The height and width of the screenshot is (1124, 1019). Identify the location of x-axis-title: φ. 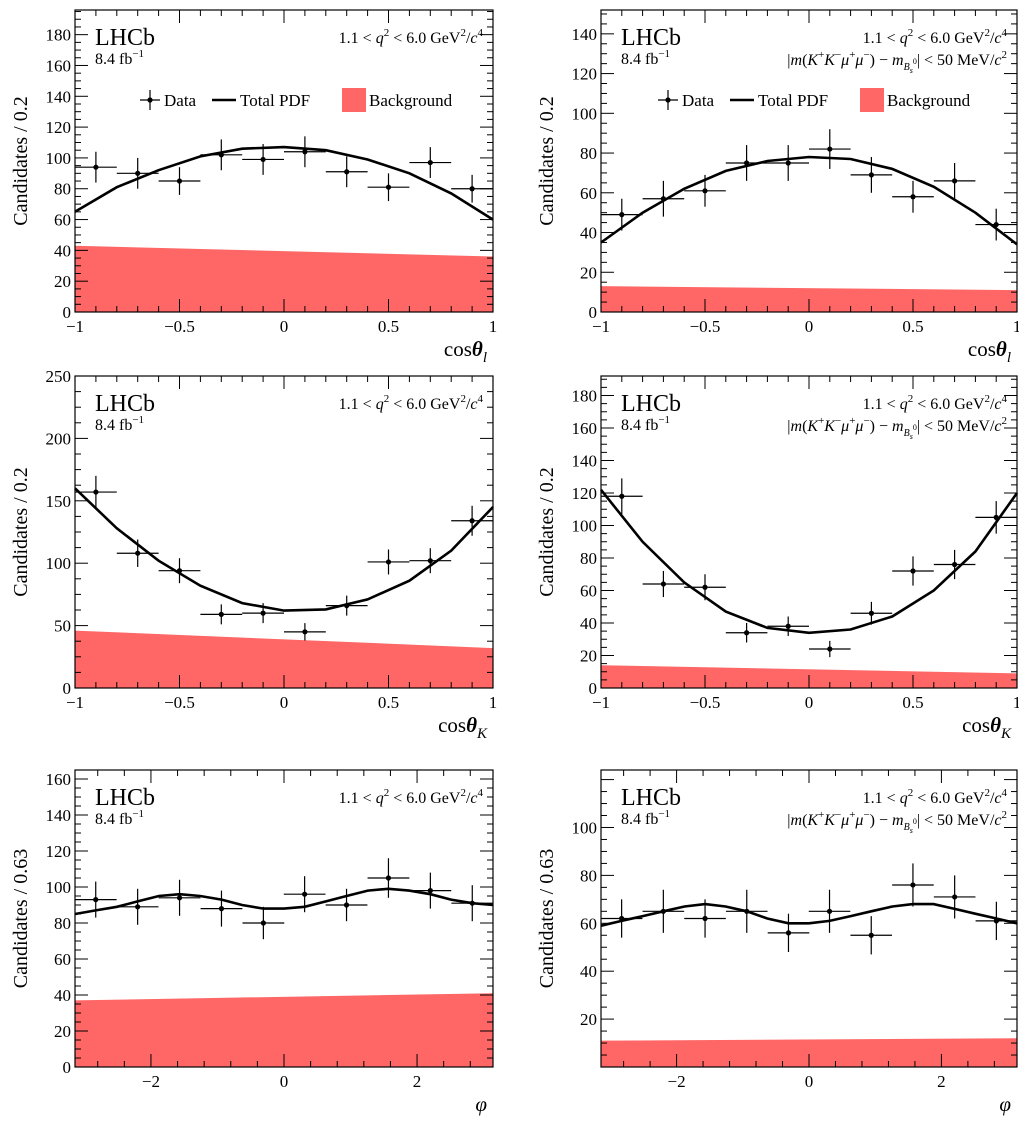
(1005, 1104).